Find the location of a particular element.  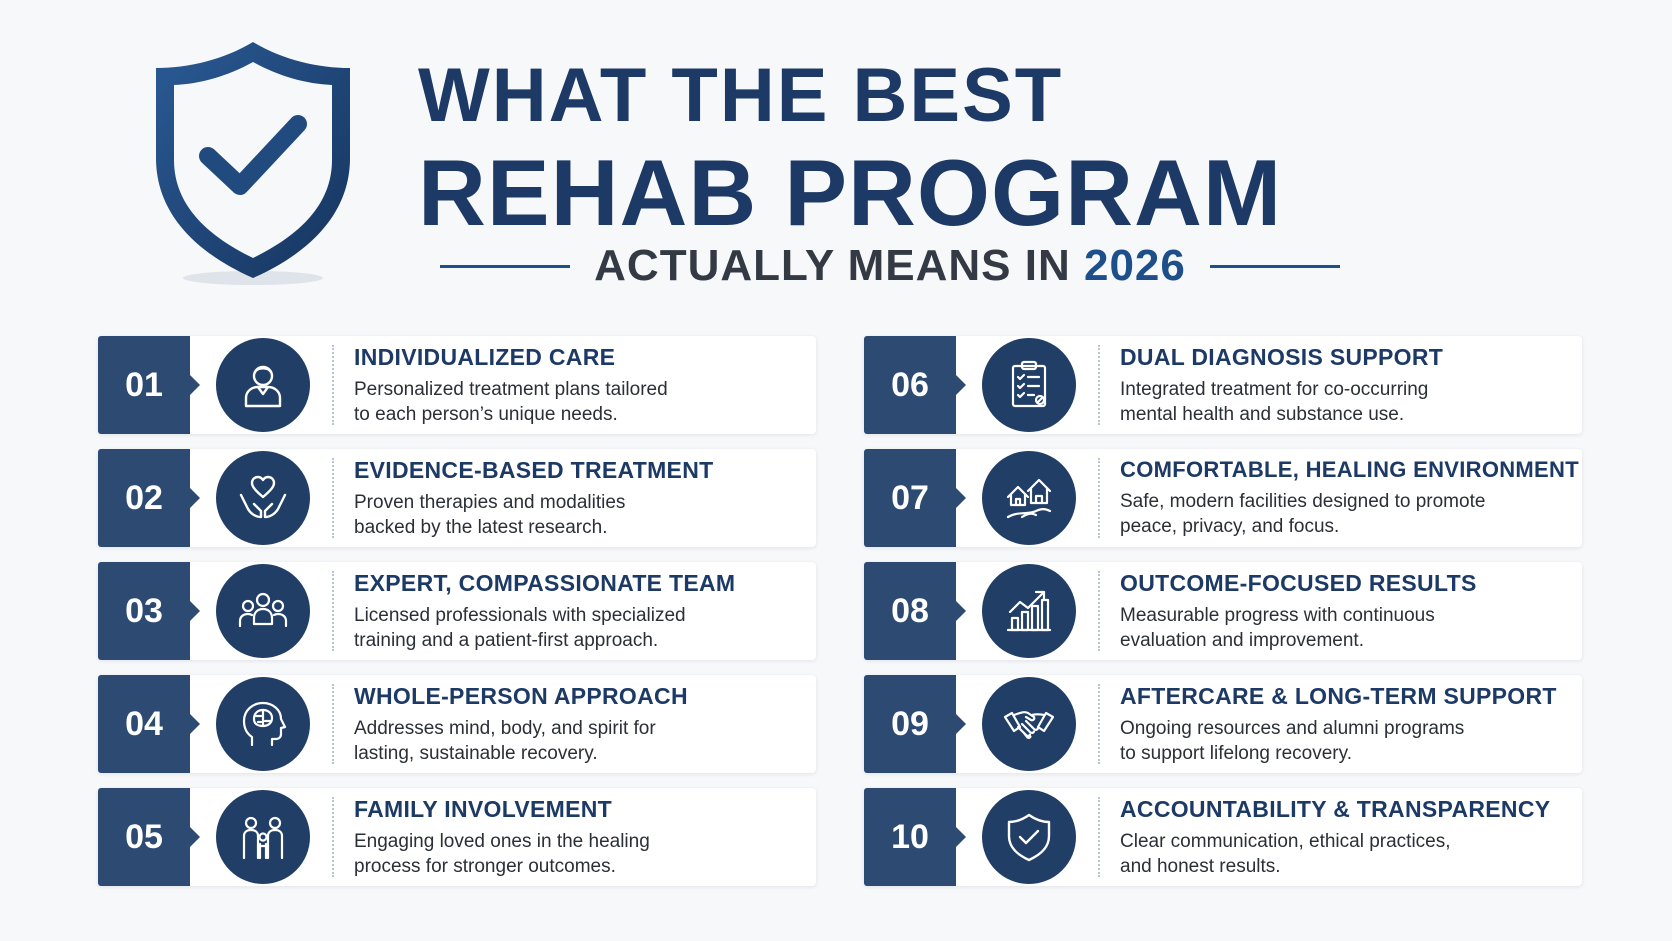

card-desc-line-2: to each person’s unique needs. is located at coordinates (486, 414).